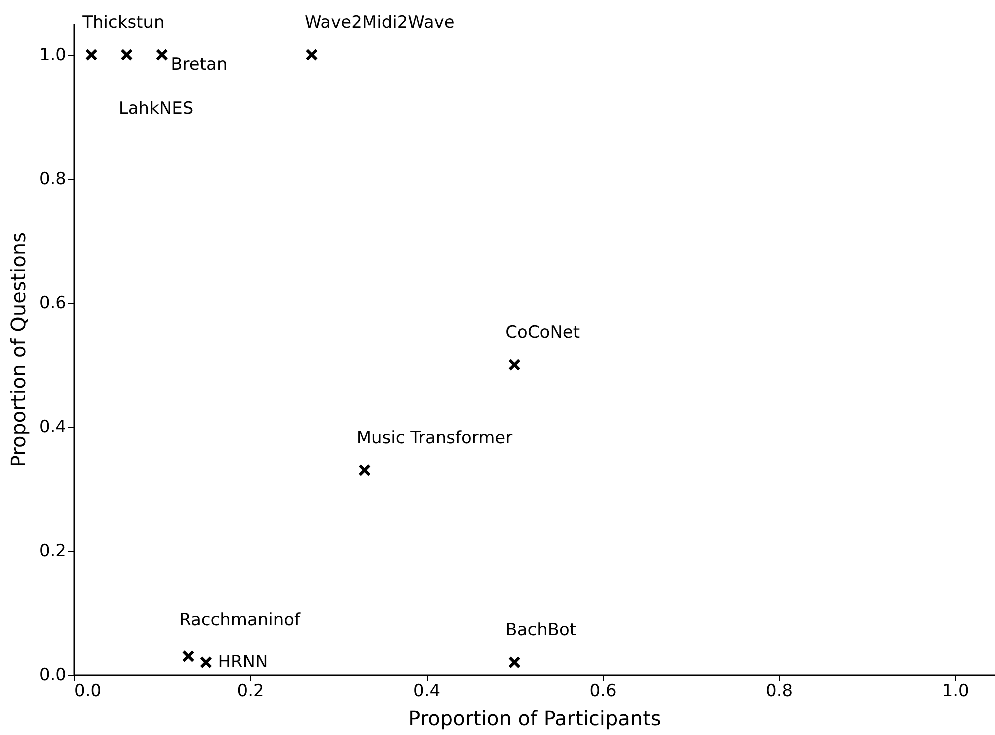 Image resolution: width=995 pixels, height=735 pixels. Describe the element at coordinates (52, 552) in the screenshot. I see `y-tick-label: 0.2` at that location.